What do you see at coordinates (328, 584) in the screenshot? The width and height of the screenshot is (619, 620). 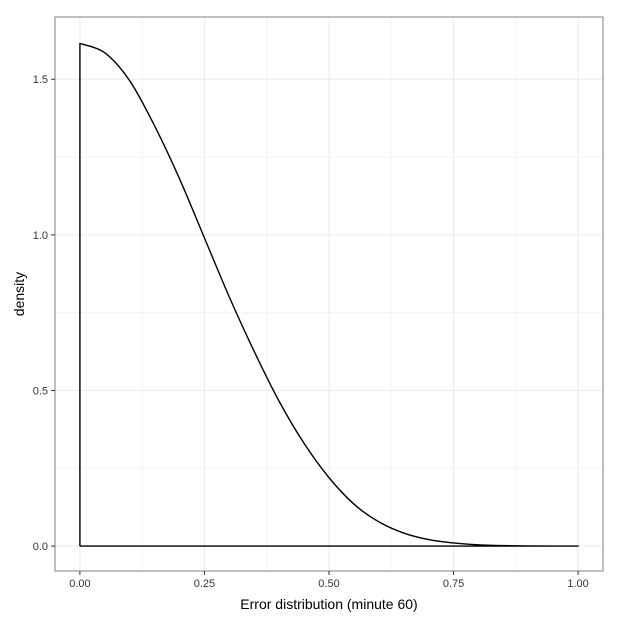 I see `x-tick-label: 0.50` at bounding box center [328, 584].